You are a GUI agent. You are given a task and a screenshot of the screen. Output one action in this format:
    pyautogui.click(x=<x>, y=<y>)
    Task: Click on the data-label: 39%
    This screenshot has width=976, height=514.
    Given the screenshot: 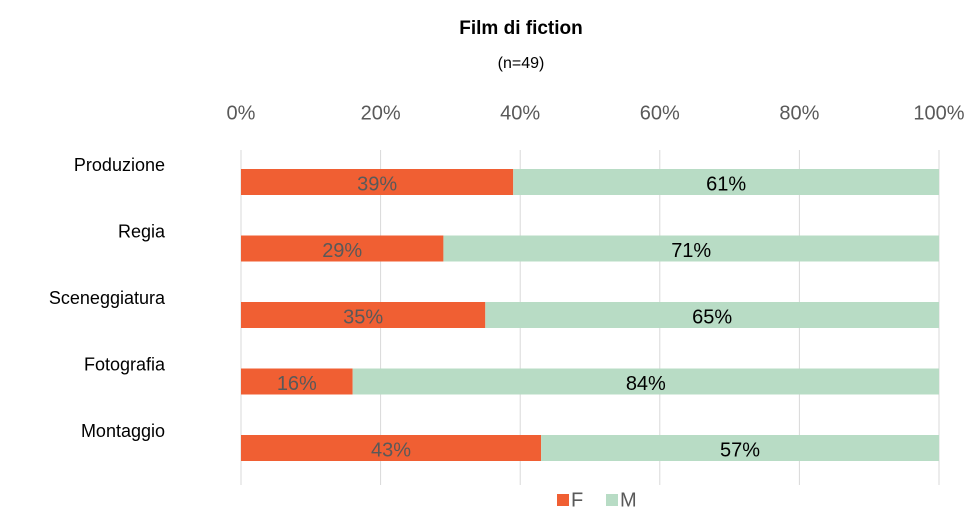 What is the action you would take?
    pyautogui.click(x=377, y=184)
    